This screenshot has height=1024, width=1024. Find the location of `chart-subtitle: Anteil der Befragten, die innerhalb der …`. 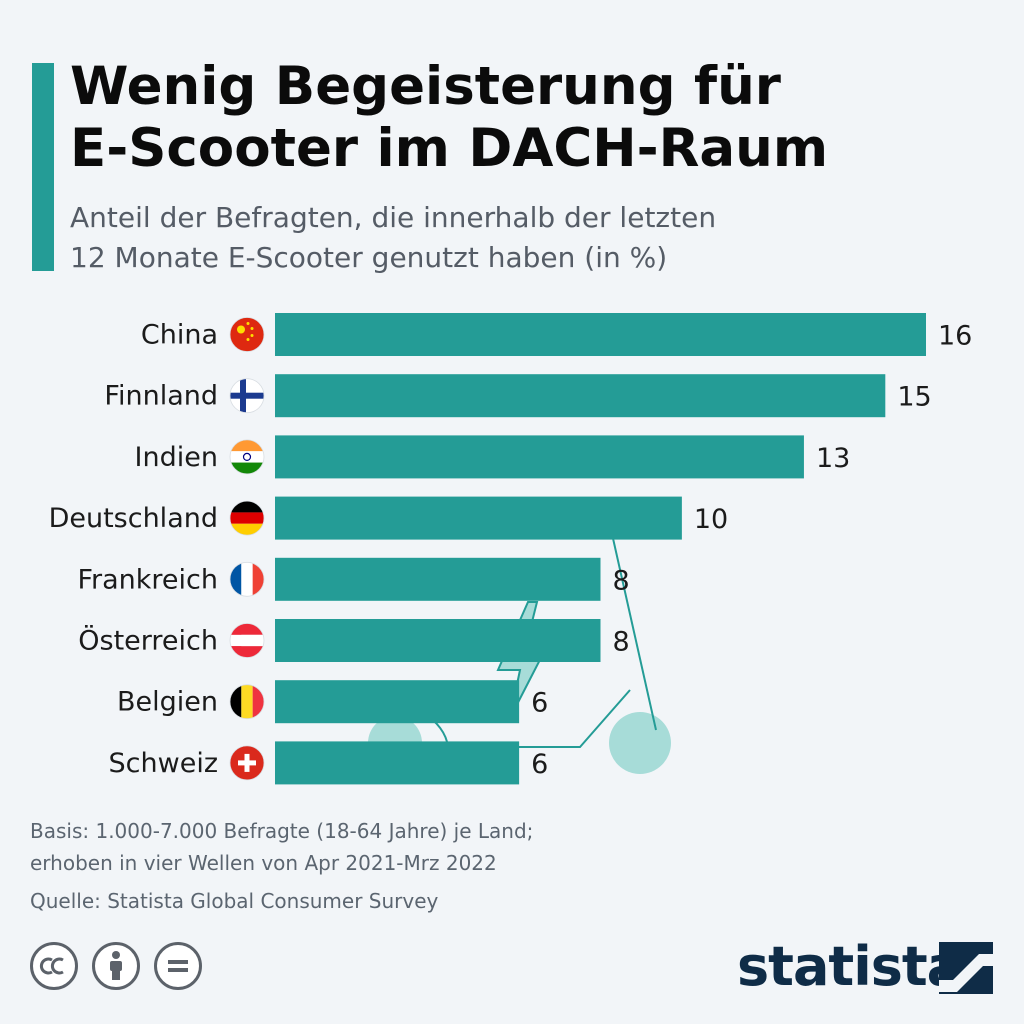

chart-subtitle: Anteil der Befragten, die innerhalb der … is located at coordinates (535, 238).